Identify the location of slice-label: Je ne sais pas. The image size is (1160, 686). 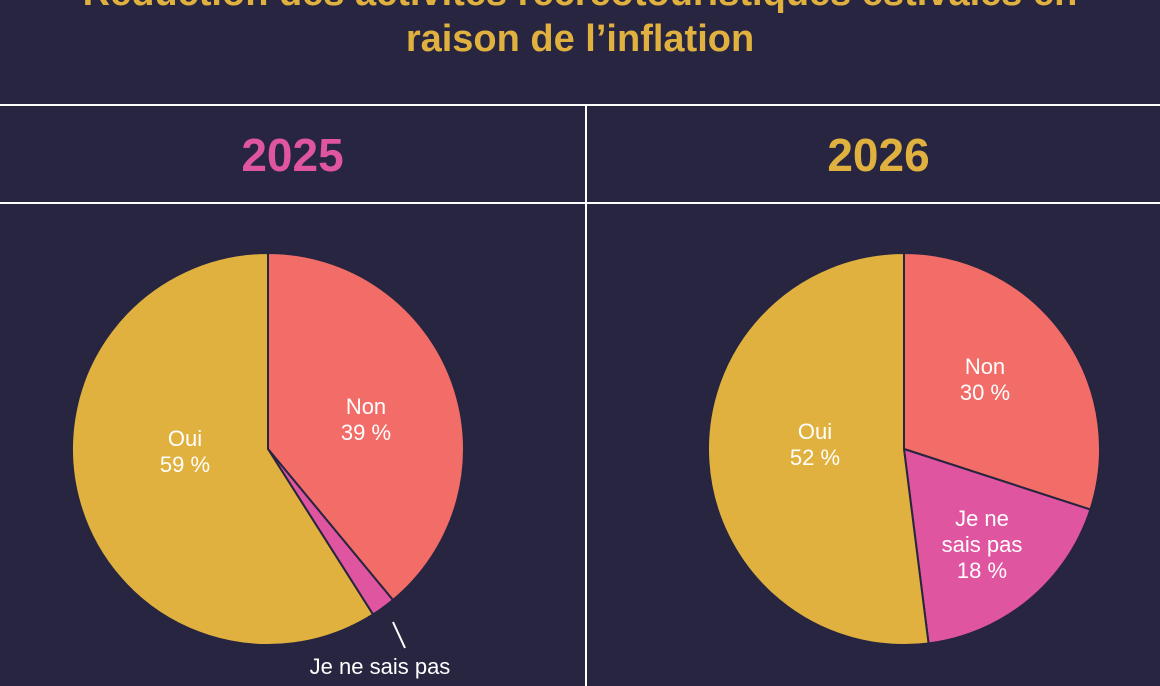
(380, 667).